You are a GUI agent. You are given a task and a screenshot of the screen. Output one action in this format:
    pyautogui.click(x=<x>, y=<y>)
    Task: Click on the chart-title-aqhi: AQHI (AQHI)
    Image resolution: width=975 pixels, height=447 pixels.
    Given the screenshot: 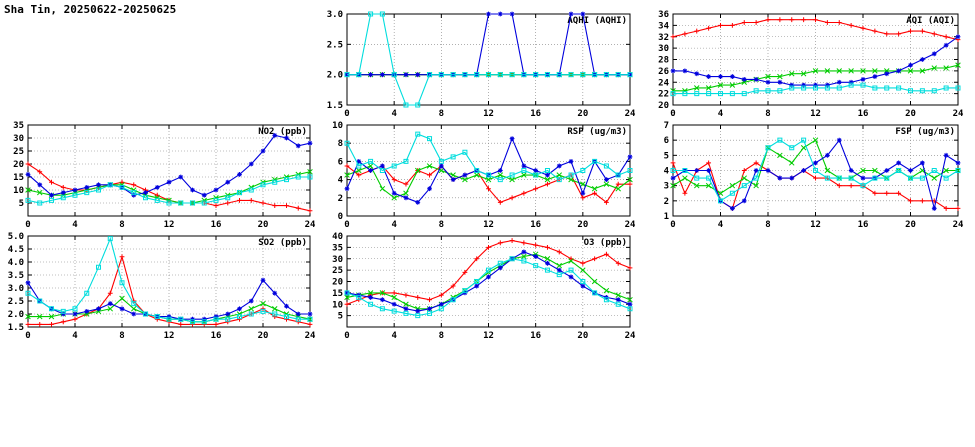 What is the action you would take?
    pyautogui.click(x=597, y=21)
    